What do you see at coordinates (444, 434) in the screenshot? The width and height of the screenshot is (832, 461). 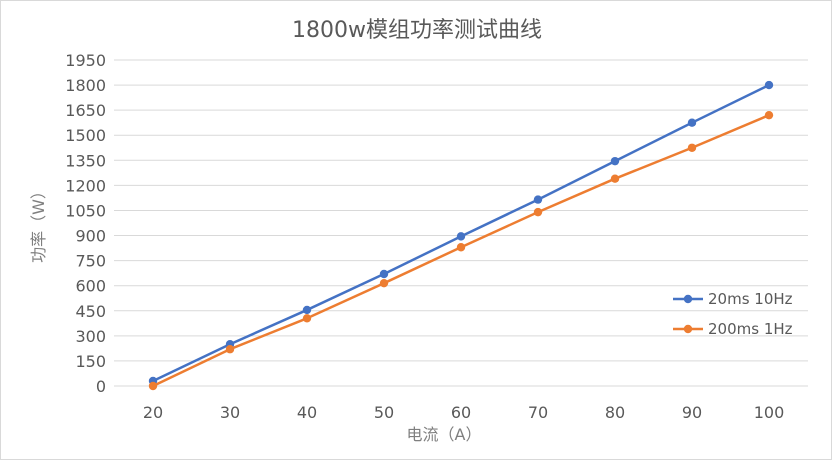 I see `x-axis-label: 电流（A）` at bounding box center [444, 434].